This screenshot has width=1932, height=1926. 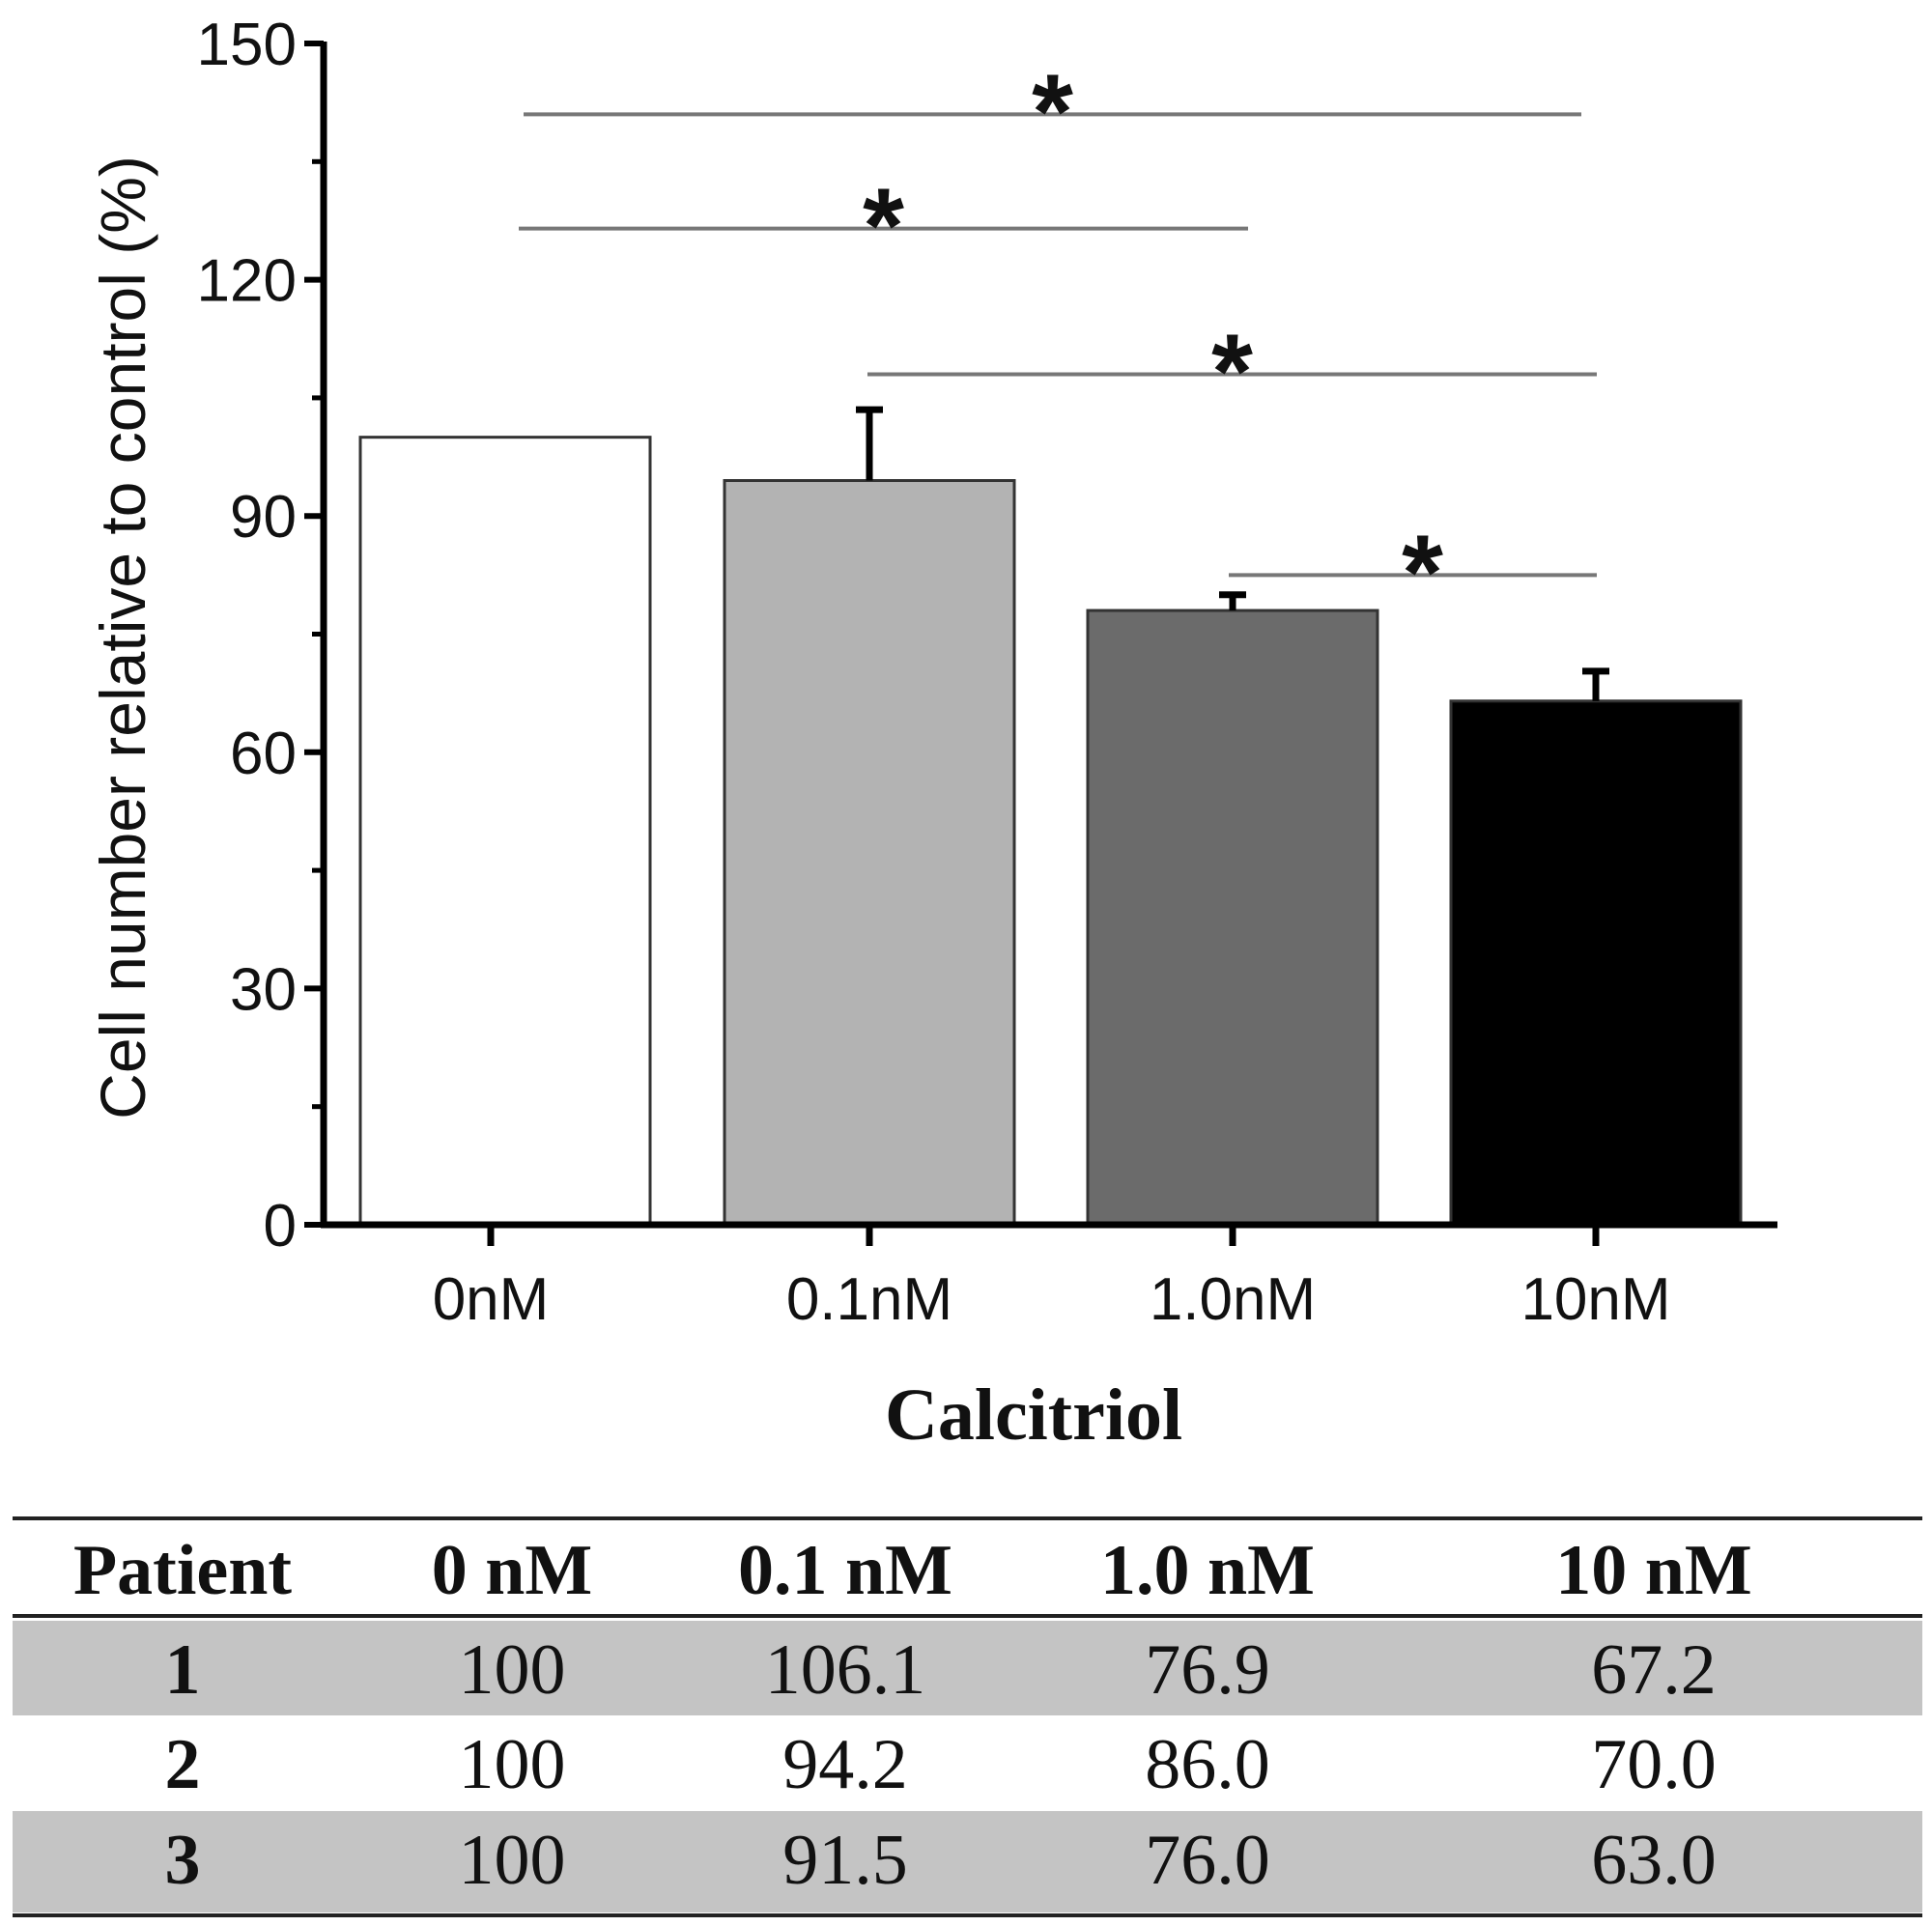 What do you see at coordinates (1033, 1415) in the screenshot?
I see `x-axis-label: Calcitriol` at bounding box center [1033, 1415].